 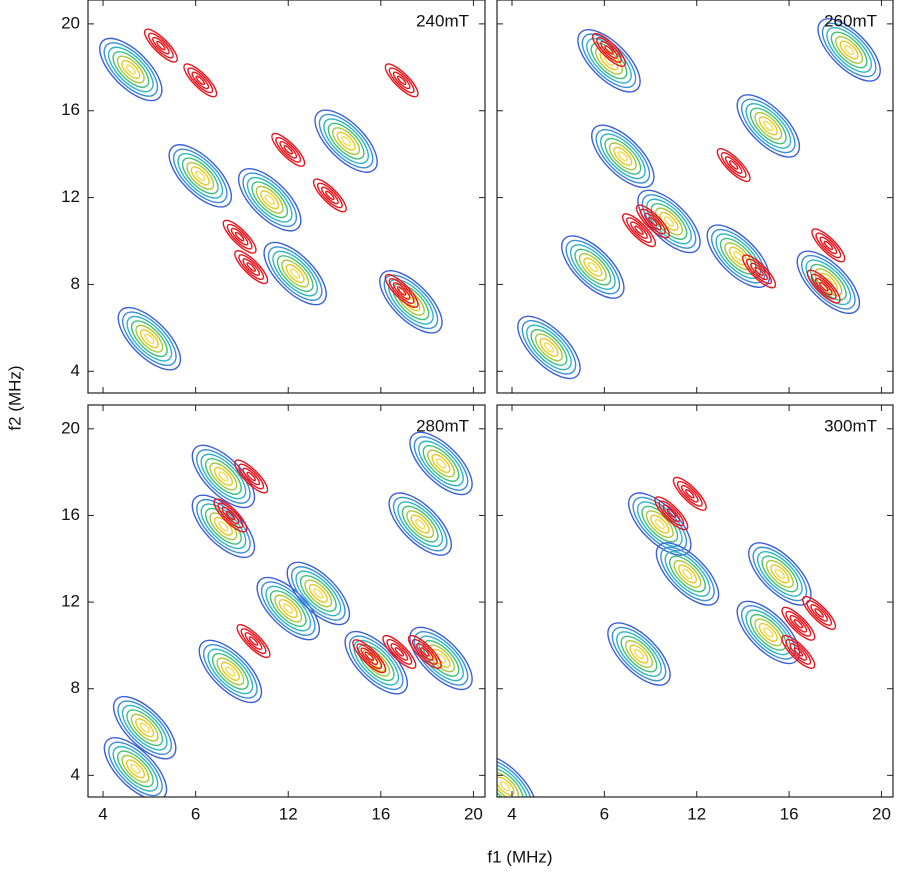 What do you see at coordinates (14, 397) in the screenshot?
I see `y-axis-label: f2 (MHz)` at bounding box center [14, 397].